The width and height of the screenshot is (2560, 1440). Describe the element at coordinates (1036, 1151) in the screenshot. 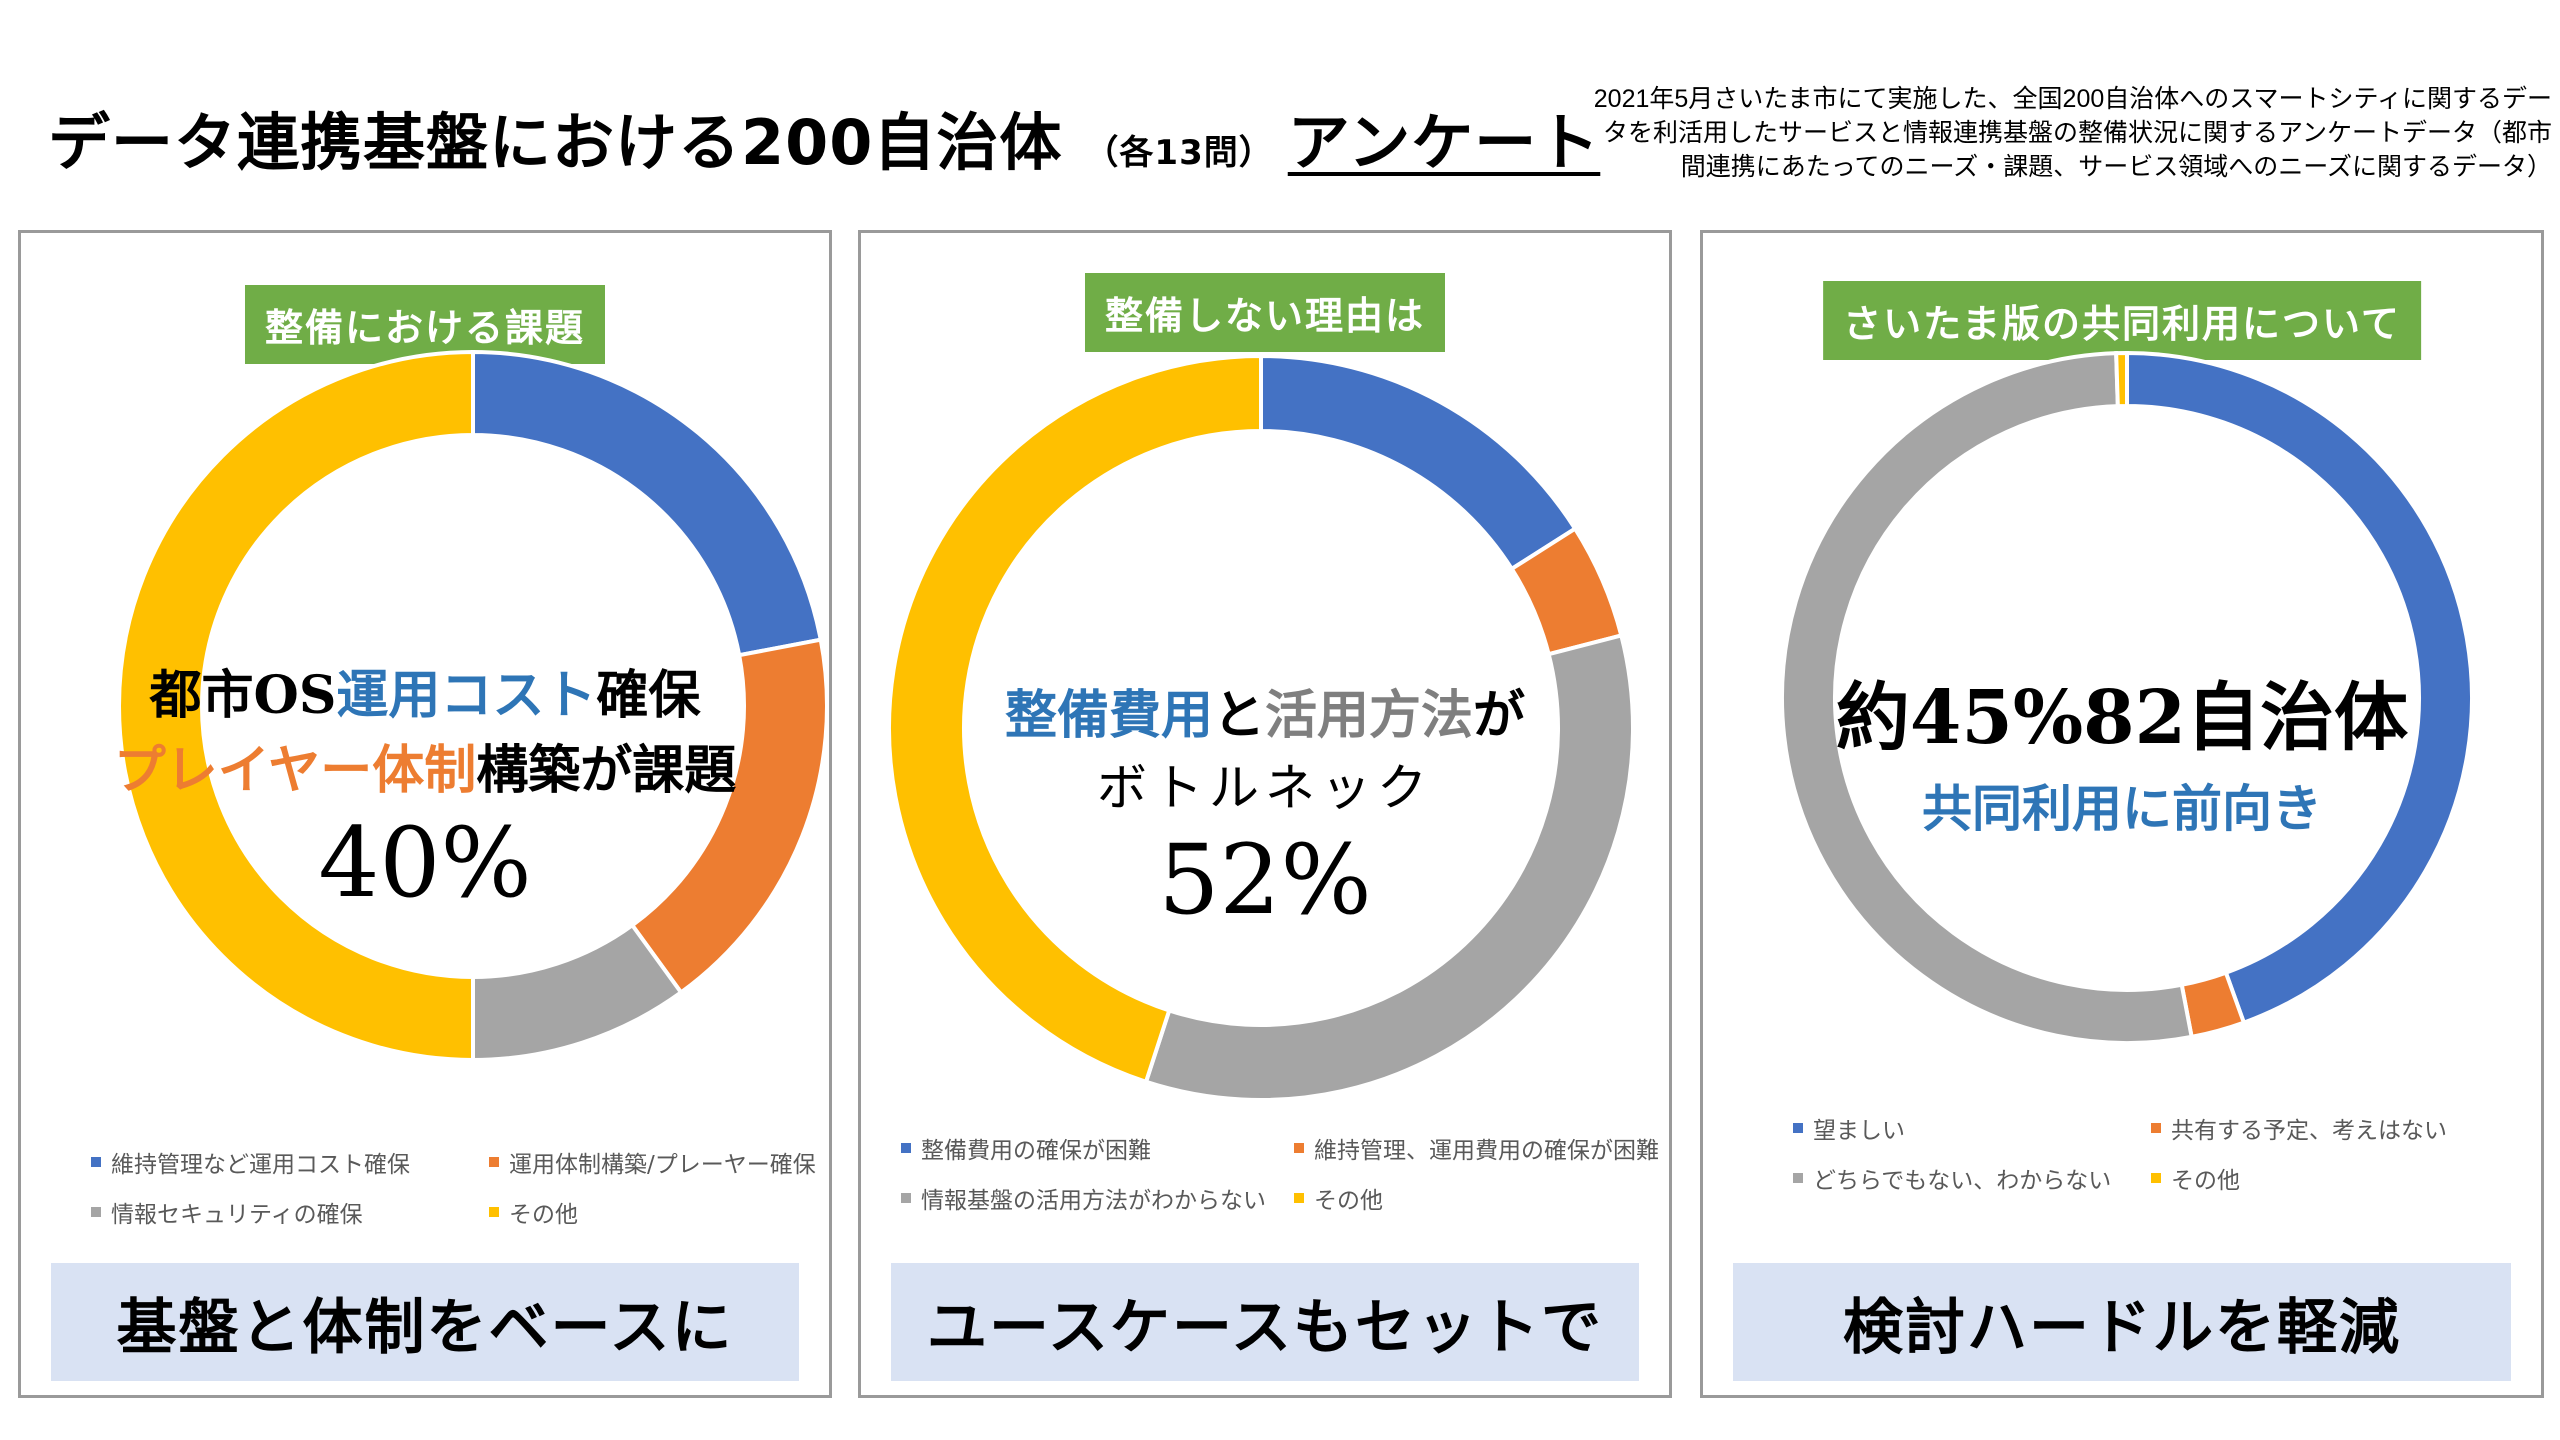

I see `legend-label: 整備費用の確保が困難` at that location.